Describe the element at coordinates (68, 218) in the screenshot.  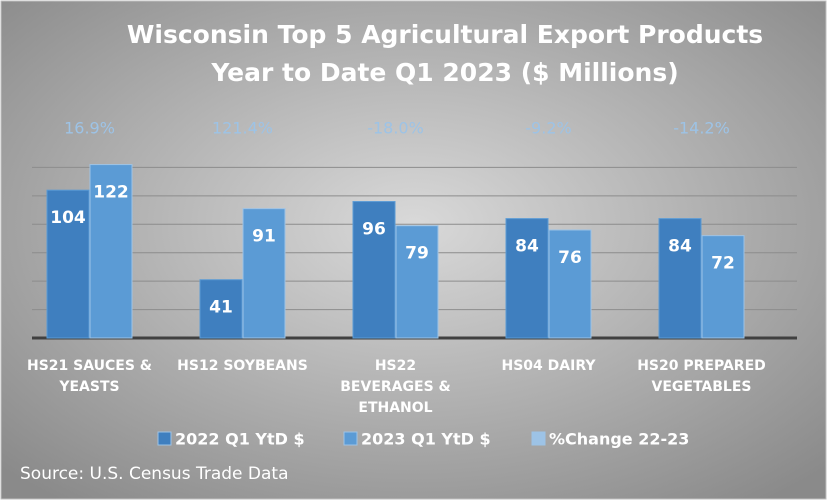
I see `data-label: 104` at that location.